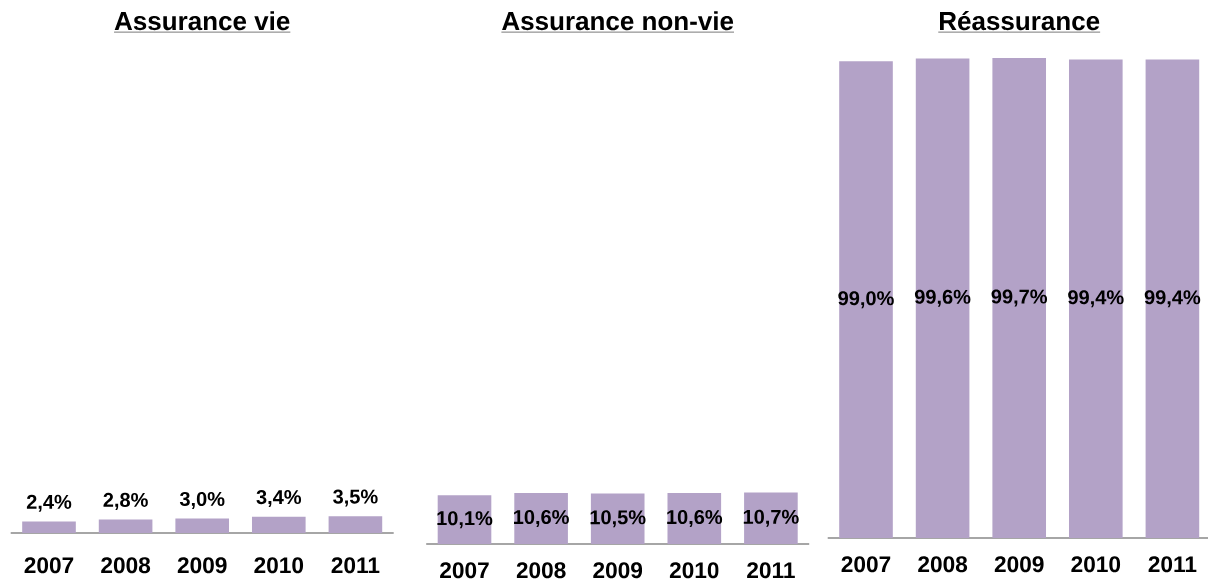 The image size is (1208, 579). I want to click on chart-title: Assurance non-vie, so click(618, 21).